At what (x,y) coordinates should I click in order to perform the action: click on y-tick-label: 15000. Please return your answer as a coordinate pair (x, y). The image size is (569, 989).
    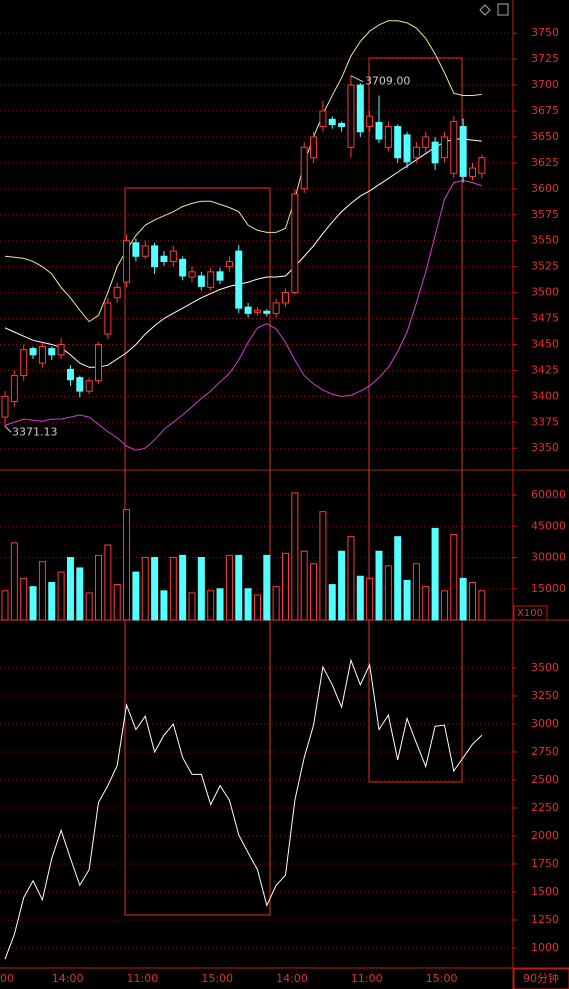
    Looking at the image, I should click on (548, 588).